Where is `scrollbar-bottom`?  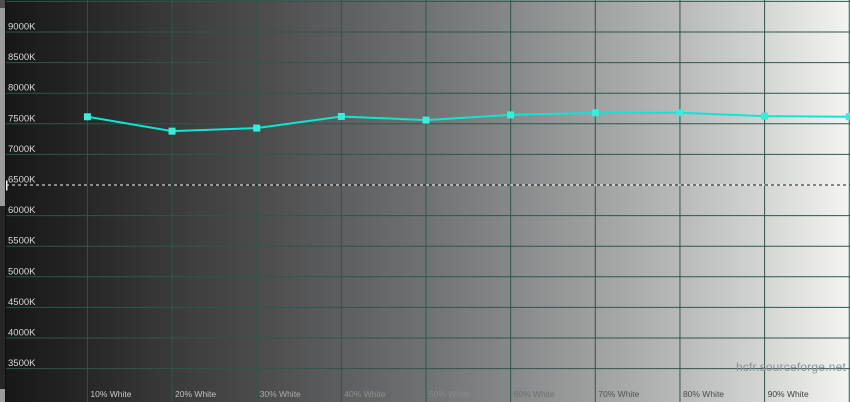 scrollbar-bottom is located at coordinates (2, 395).